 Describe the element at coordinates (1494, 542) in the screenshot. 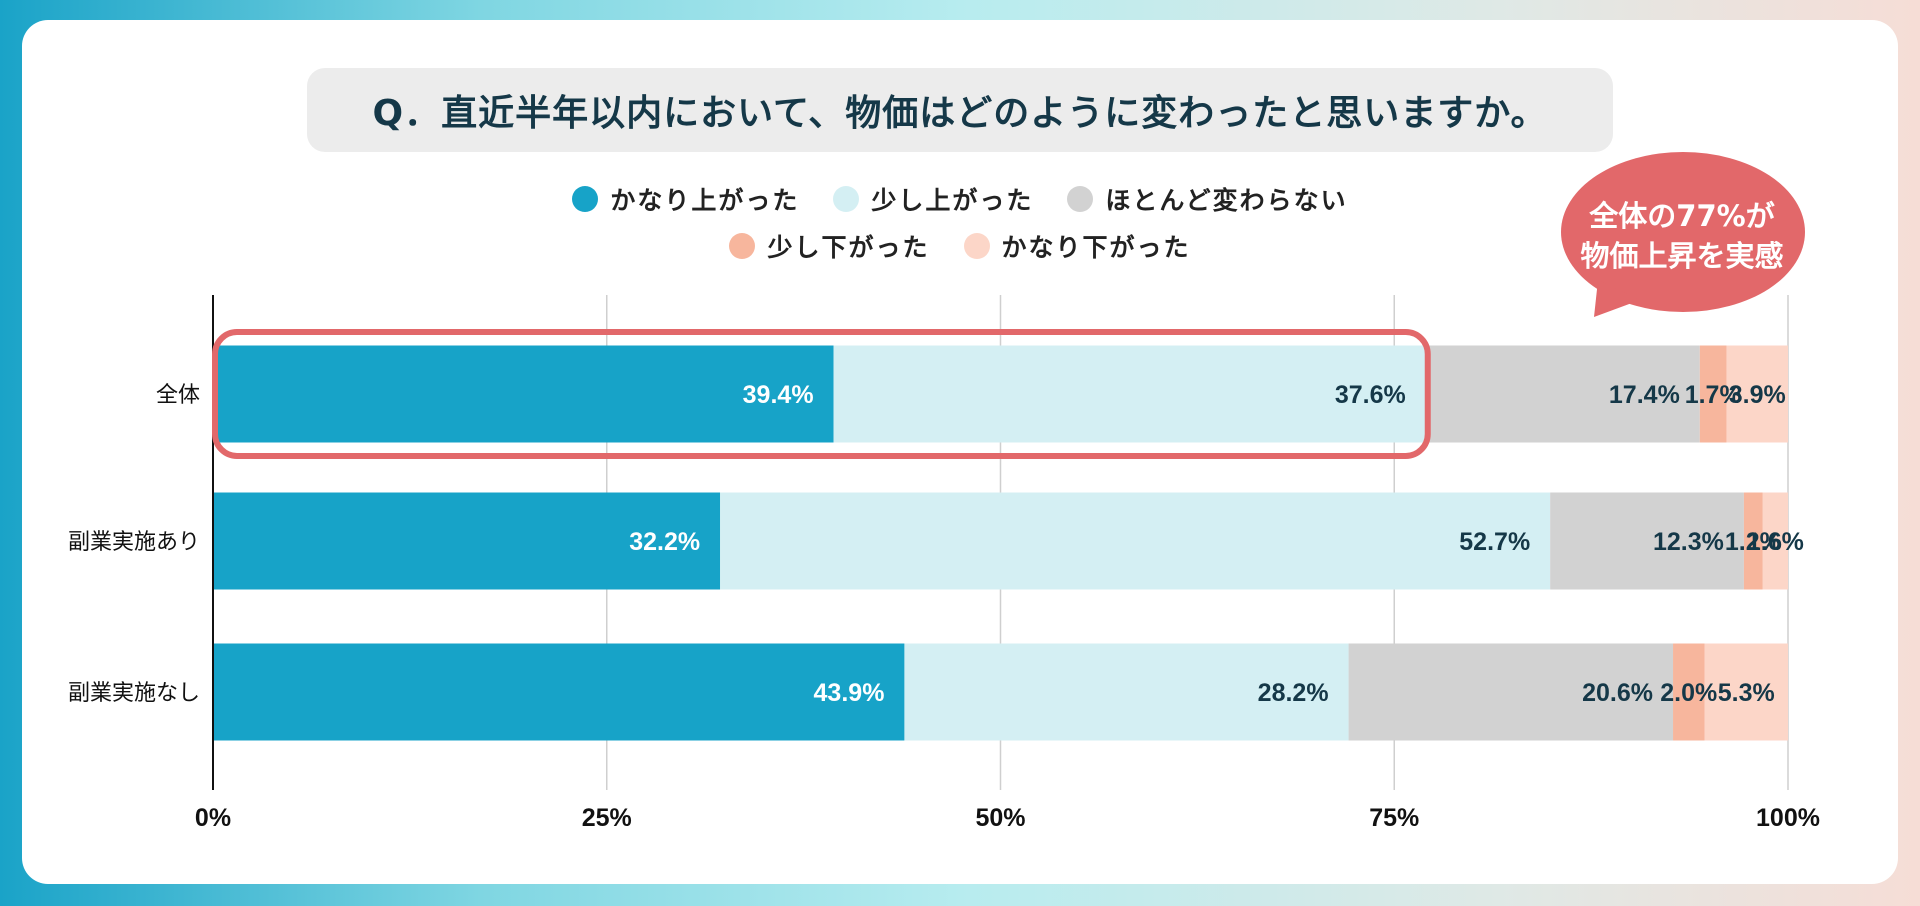

I see `data-label-1-1: 52.7%` at that location.